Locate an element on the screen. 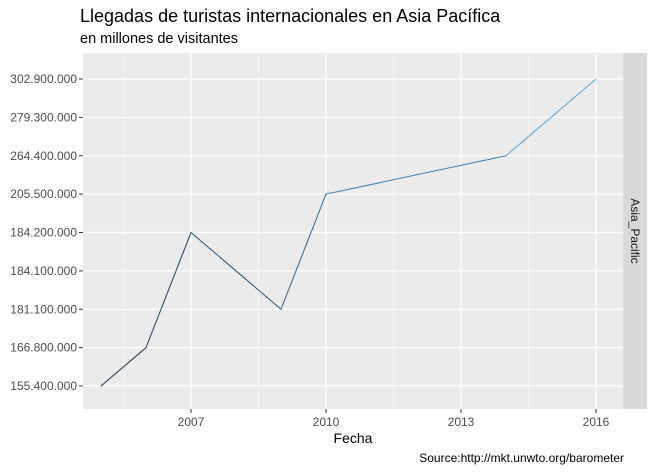 The image size is (654, 473). source-caption: Source:http://mkt.unwto.org/barometer is located at coordinates (521, 458).